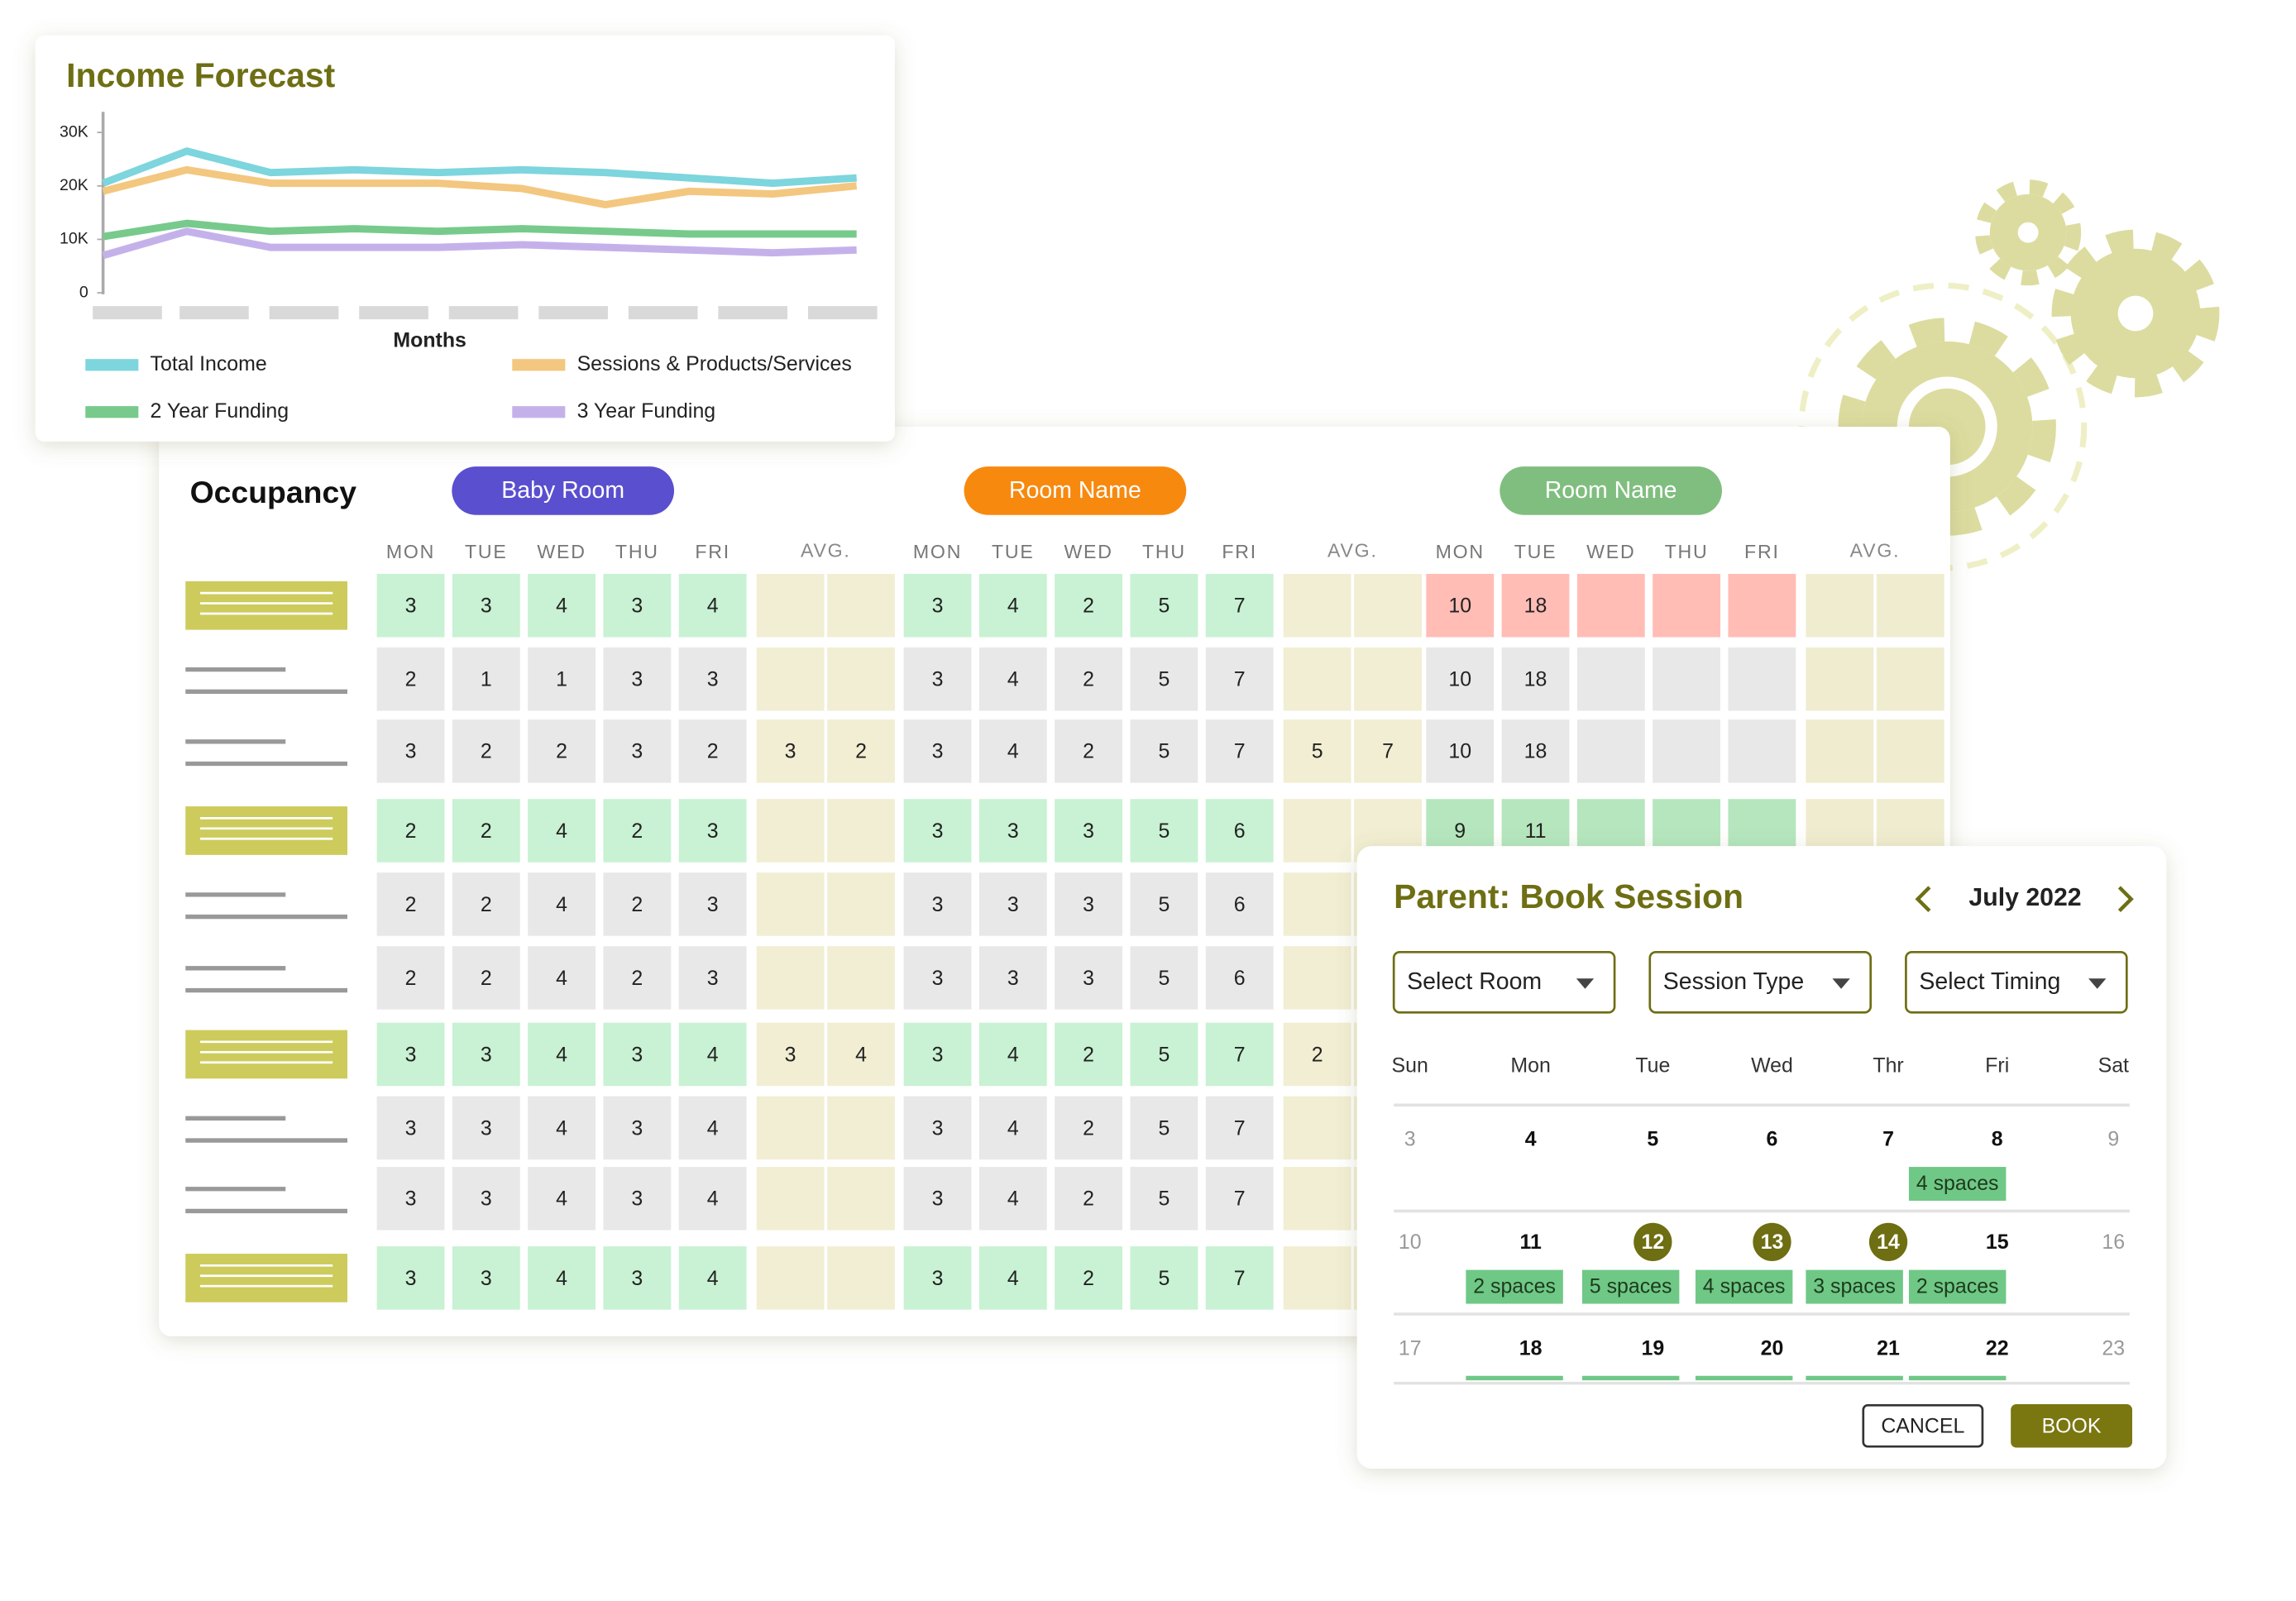  What do you see at coordinates (2113, 1140) in the screenshot?
I see `day-number: 9` at bounding box center [2113, 1140].